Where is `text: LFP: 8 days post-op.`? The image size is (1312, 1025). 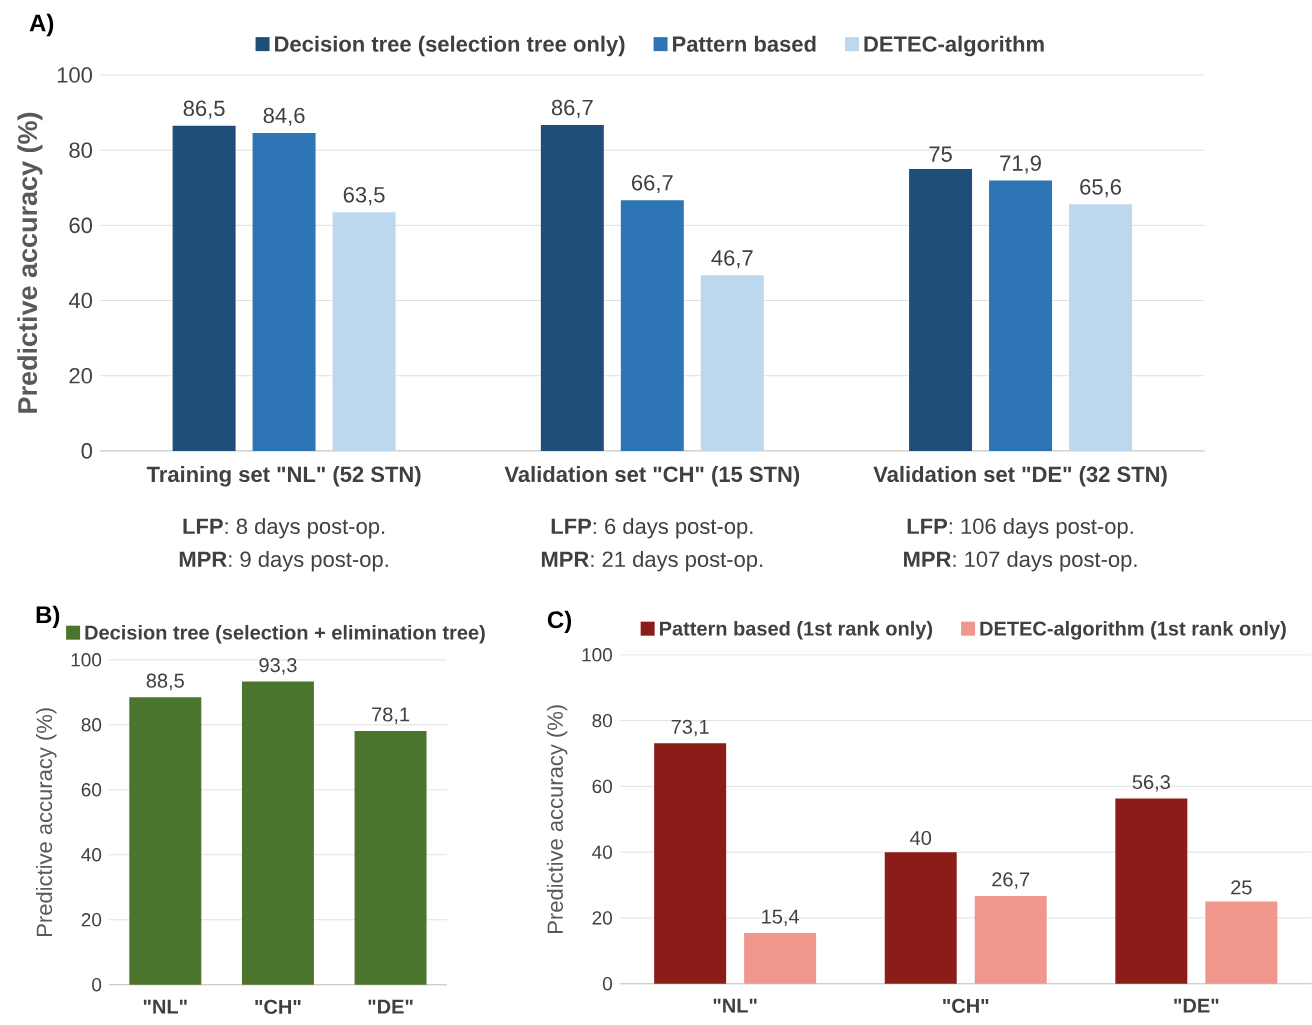
text: LFP: 8 days post-op. is located at coordinates (284, 528).